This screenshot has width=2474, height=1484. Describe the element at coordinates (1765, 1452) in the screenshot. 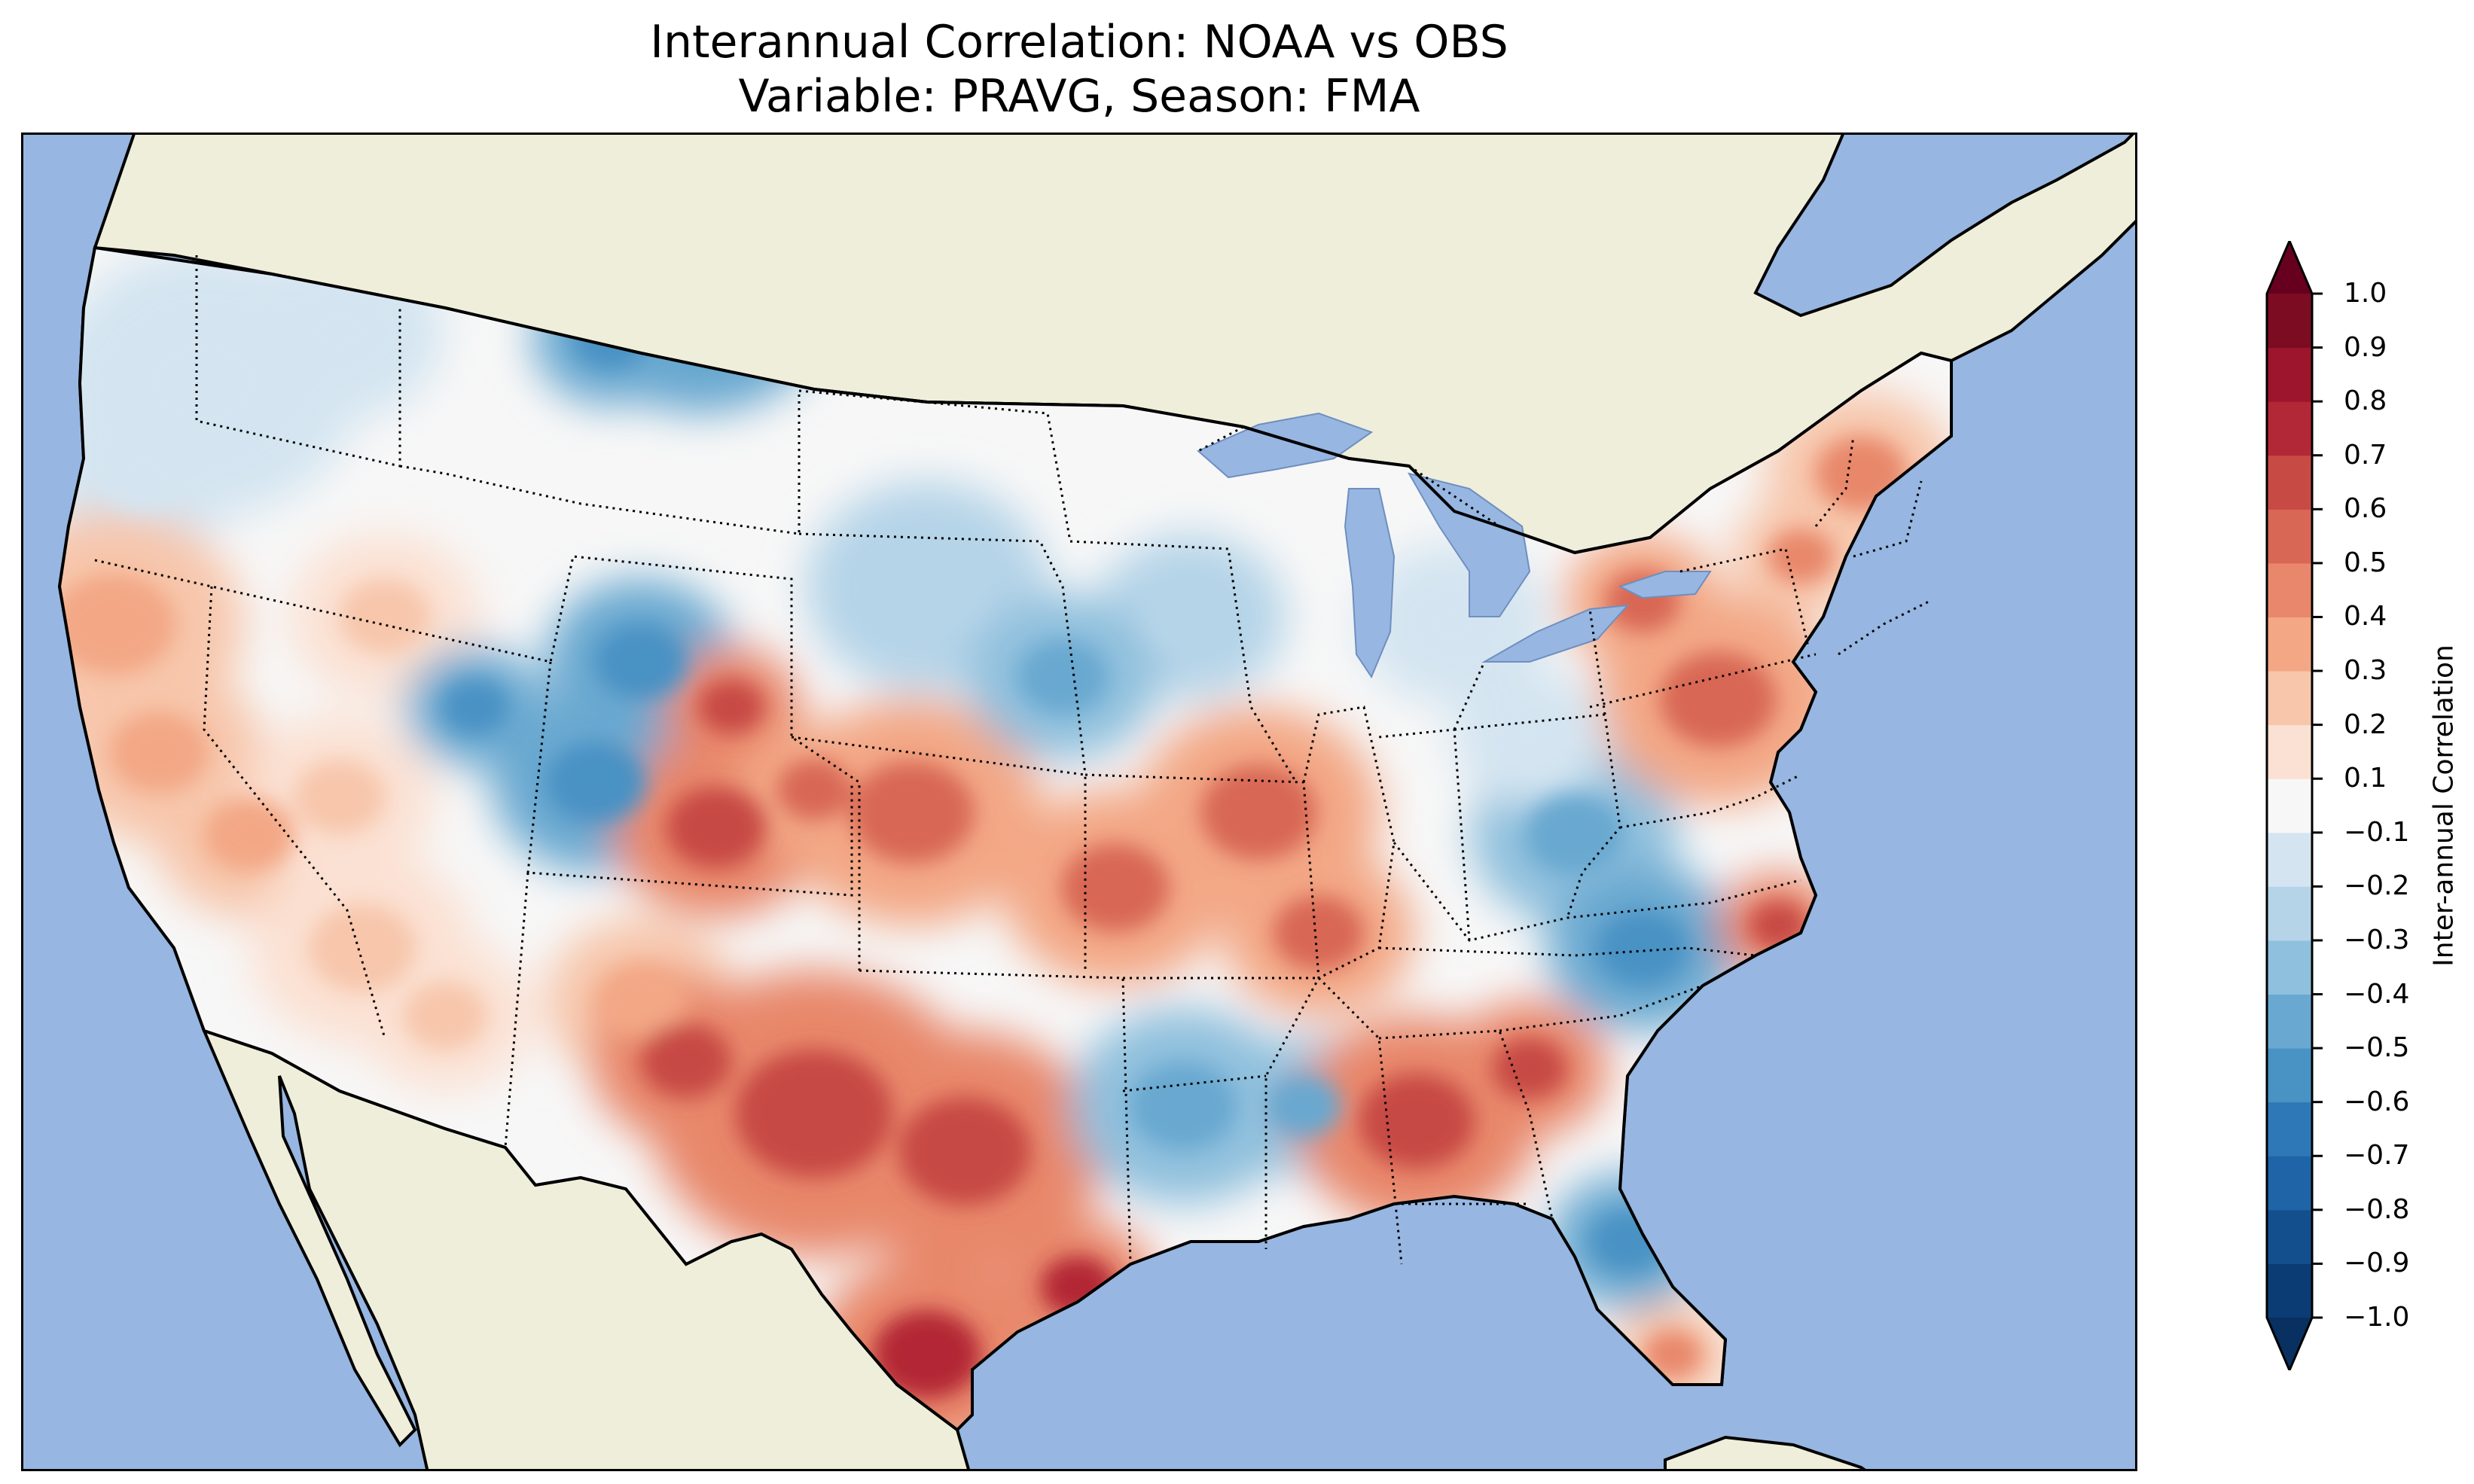

I see `cuba-land` at that location.